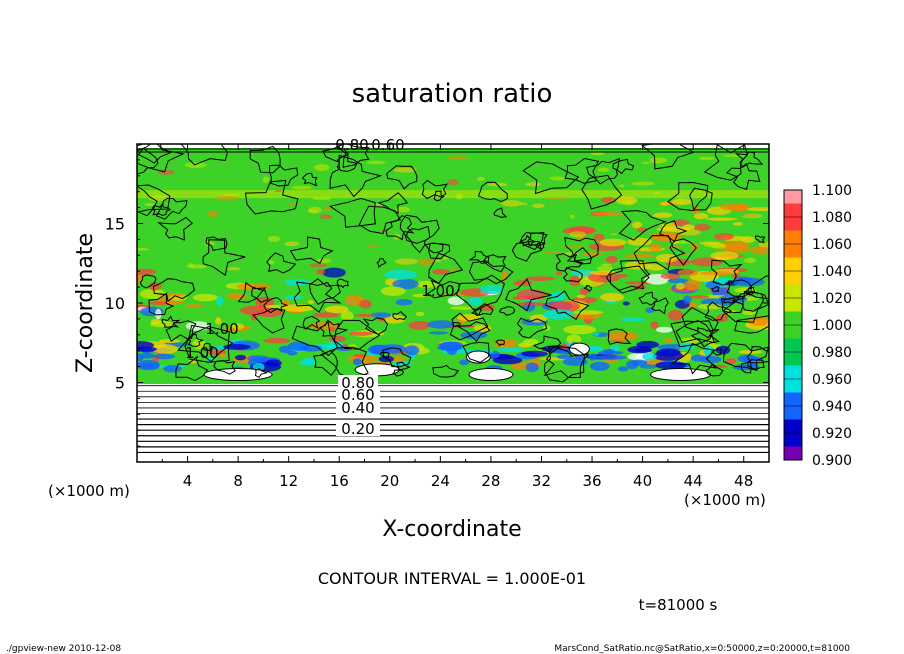 Image resolution: width=904 pixels, height=654 pixels. I want to click on upper-band, so click(453, 194).